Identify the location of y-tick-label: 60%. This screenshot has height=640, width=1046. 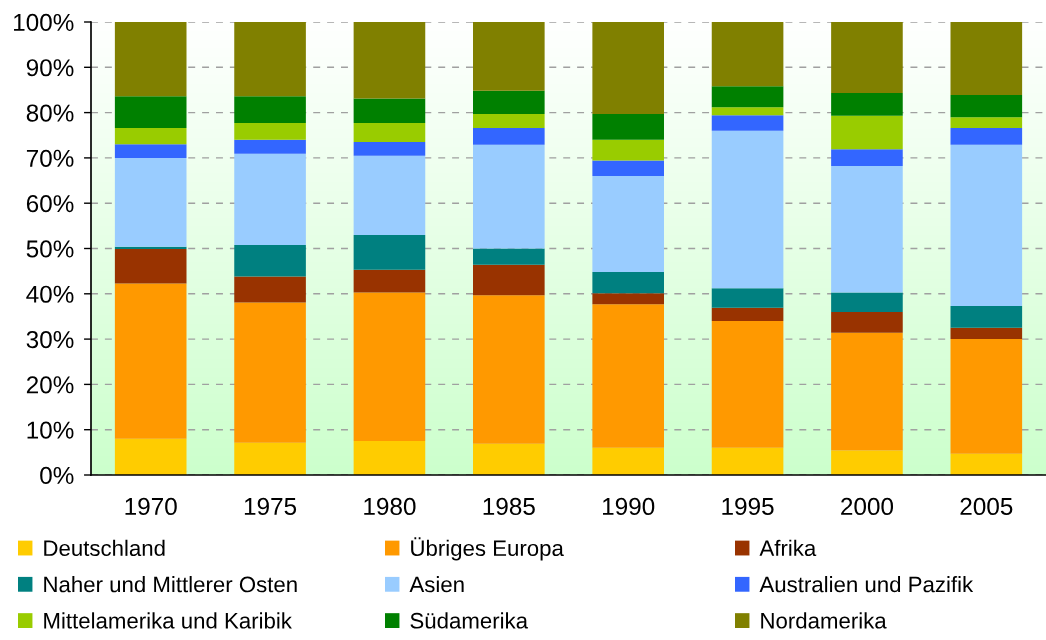
(50, 204).